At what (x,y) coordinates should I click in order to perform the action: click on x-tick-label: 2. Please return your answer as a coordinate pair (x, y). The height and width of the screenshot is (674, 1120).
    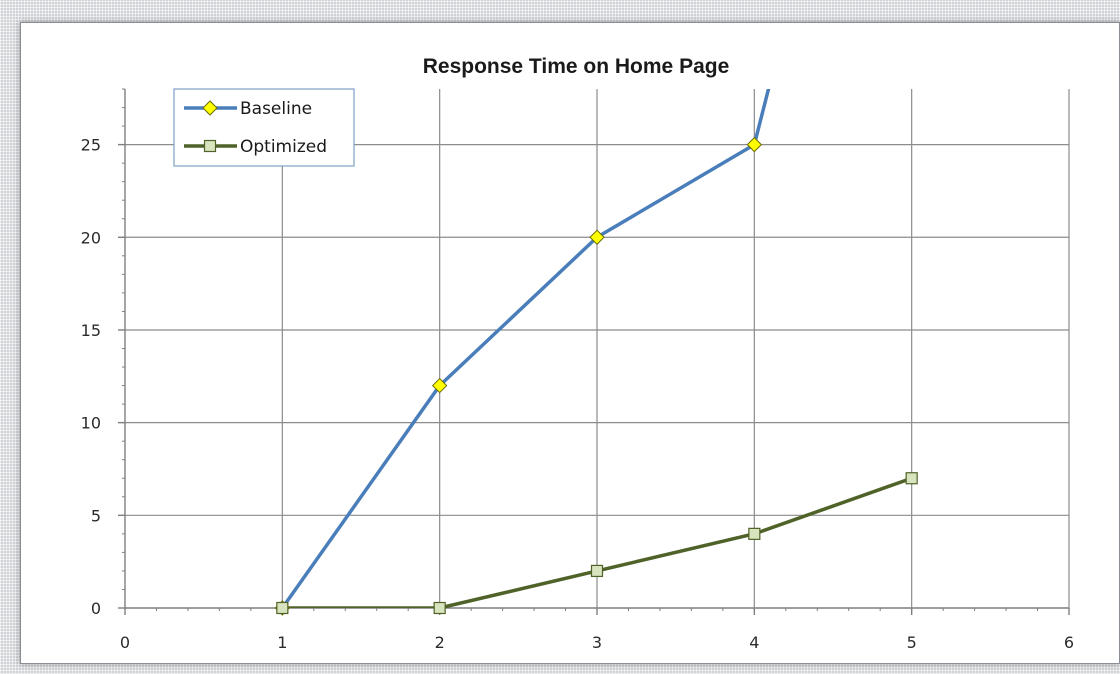
    Looking at the image, I should click on (440, 642).